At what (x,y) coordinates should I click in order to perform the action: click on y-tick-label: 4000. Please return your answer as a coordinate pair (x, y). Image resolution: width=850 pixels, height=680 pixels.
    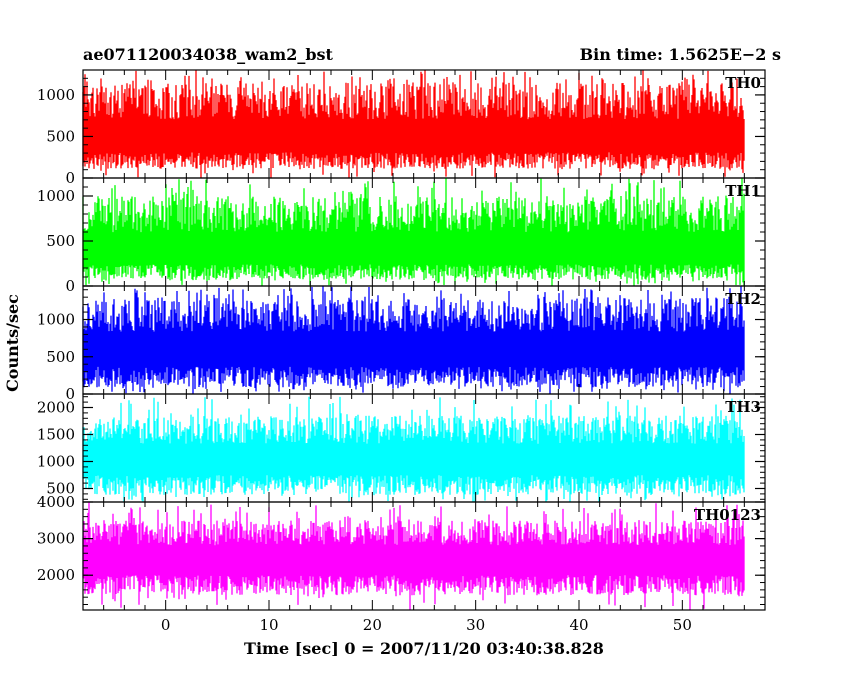
    Looking at the image, I should click on (56, 502).